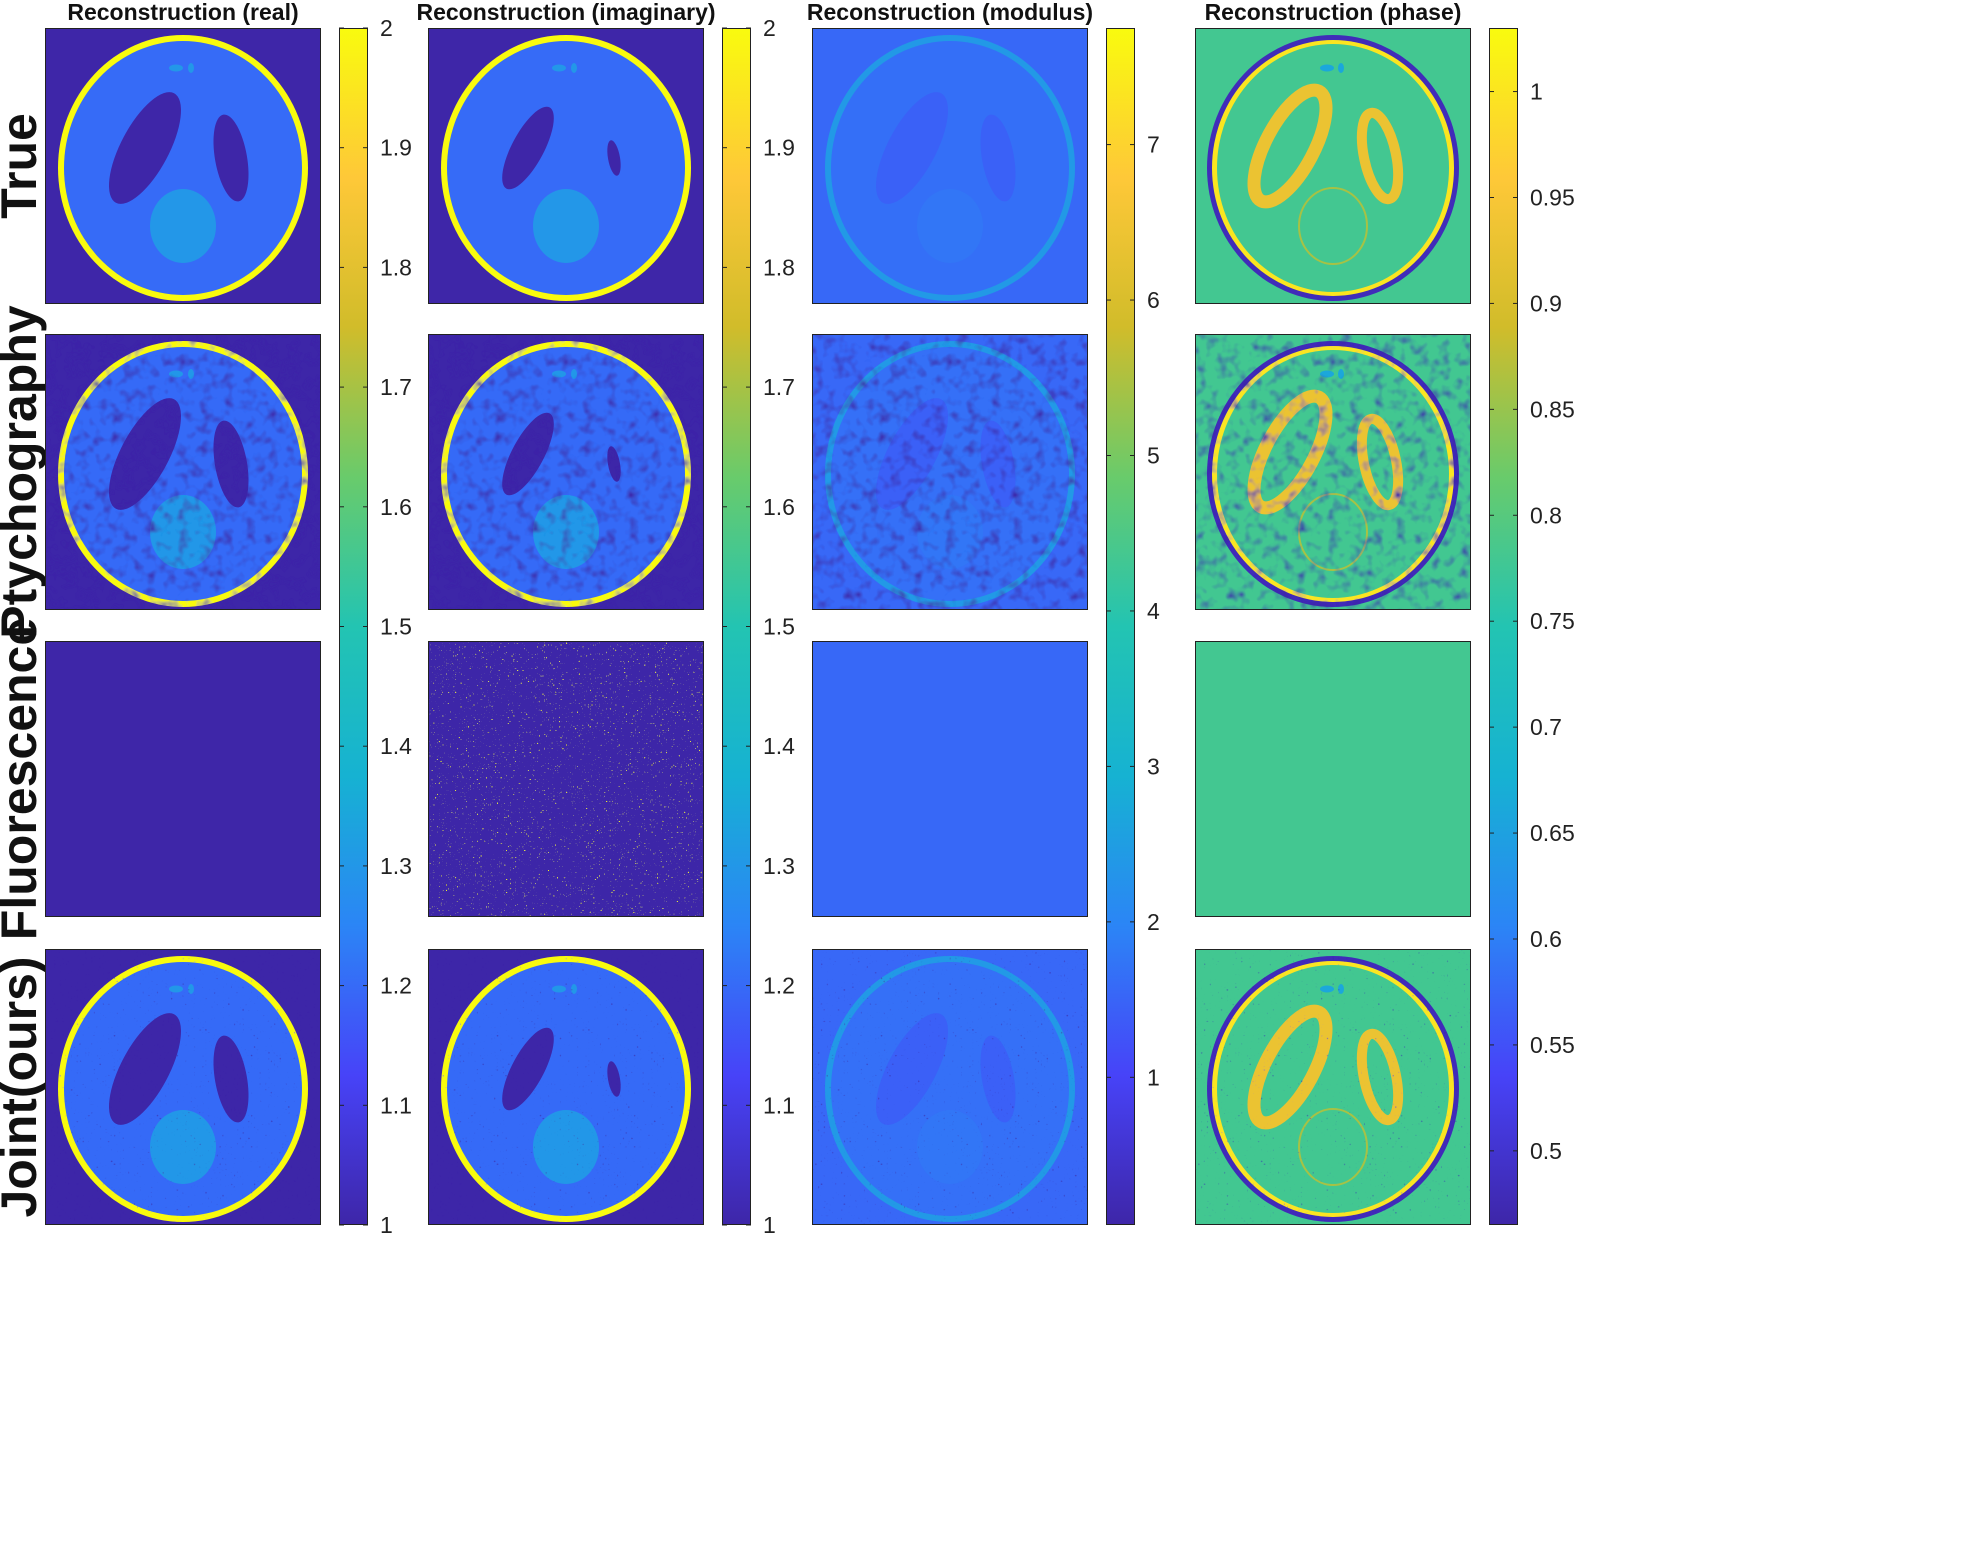 The height and width of the screenshot is (1546, 1963). I want to click on panel-phase-true, so click(1333, 166).